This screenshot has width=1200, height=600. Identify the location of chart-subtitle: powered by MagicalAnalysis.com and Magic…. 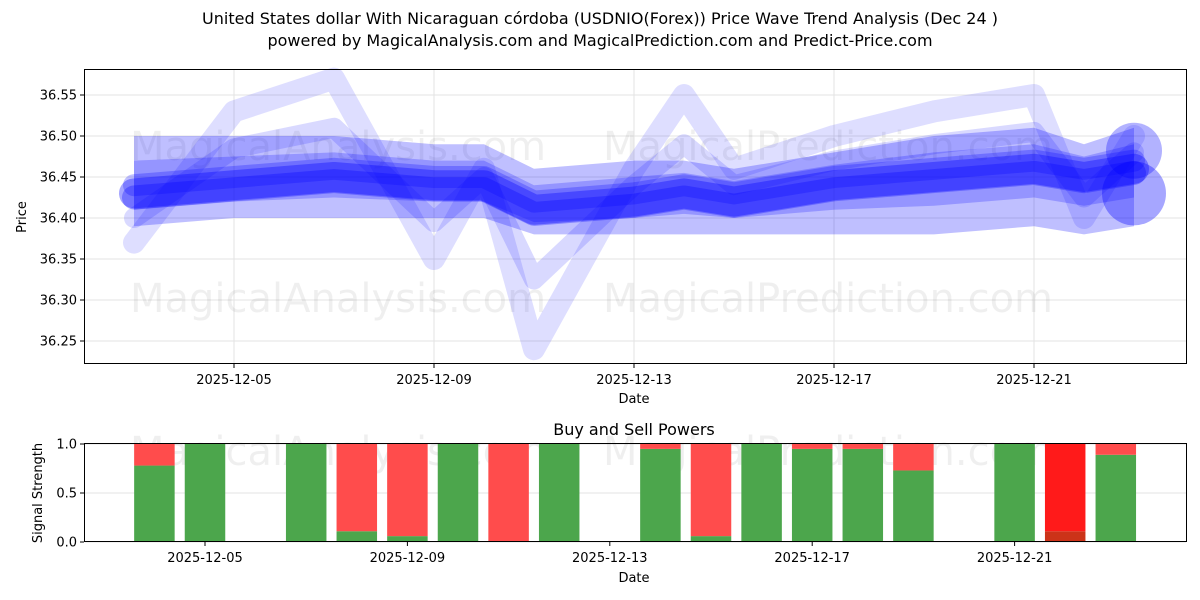
(600, 40).